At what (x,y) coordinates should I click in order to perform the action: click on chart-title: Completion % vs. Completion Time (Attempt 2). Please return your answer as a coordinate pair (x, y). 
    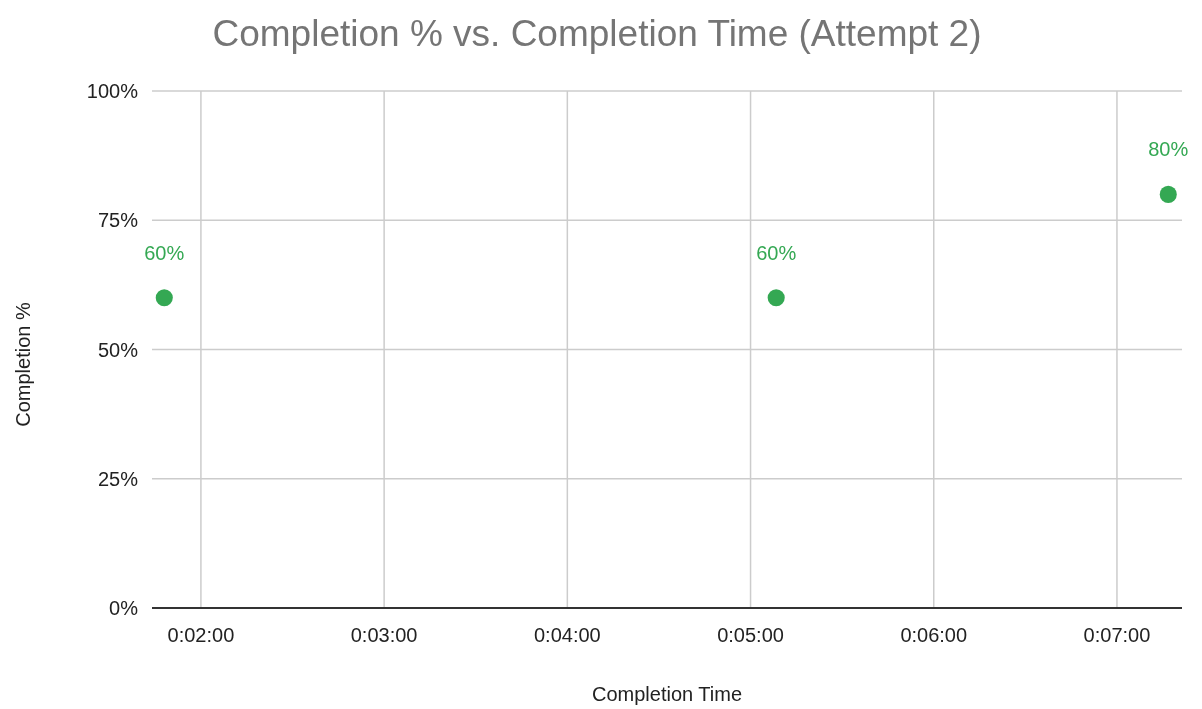
    Looking at the image, I should click on (597, 33).